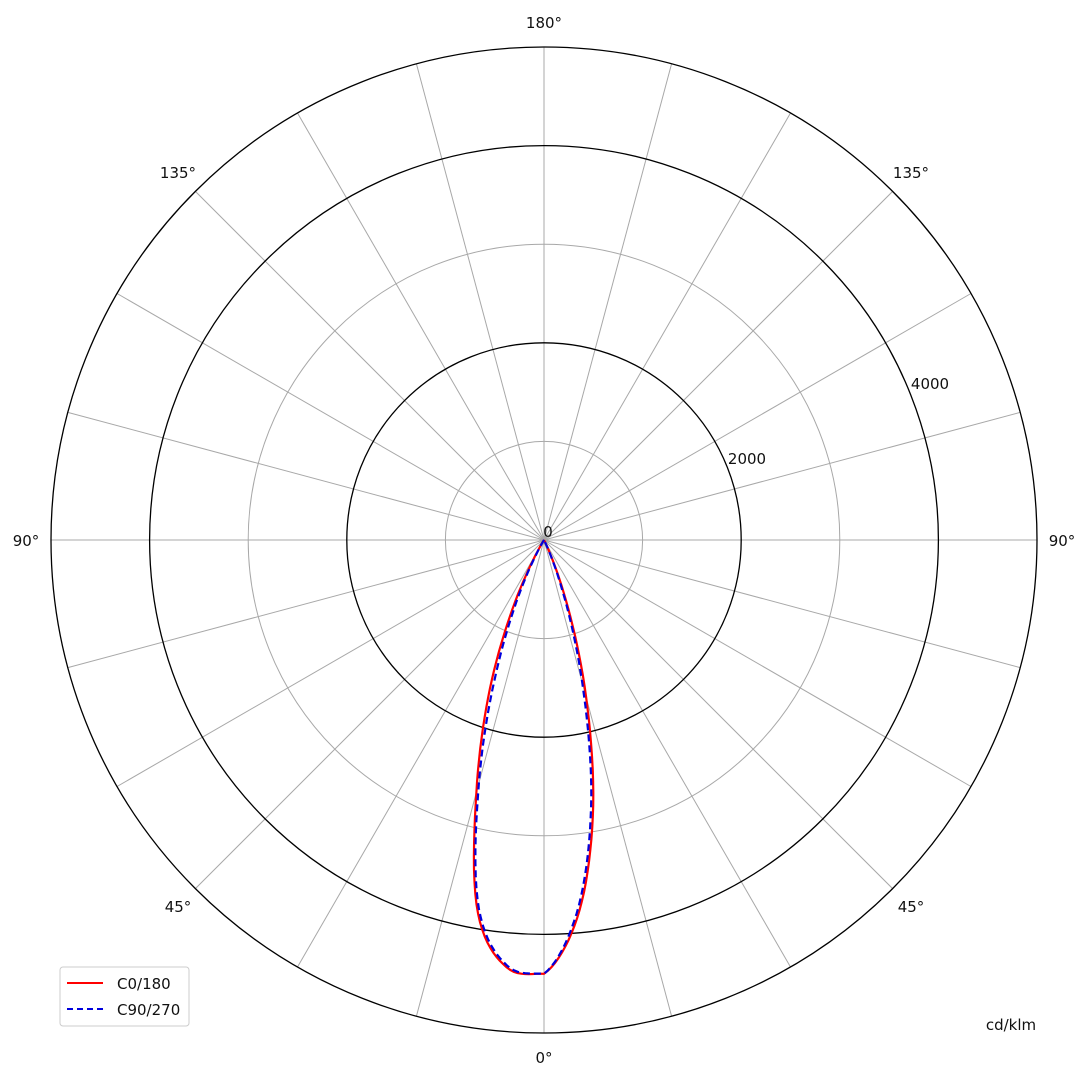  I want to click on angle-label-bottom: 0°, so click(543, 1058).